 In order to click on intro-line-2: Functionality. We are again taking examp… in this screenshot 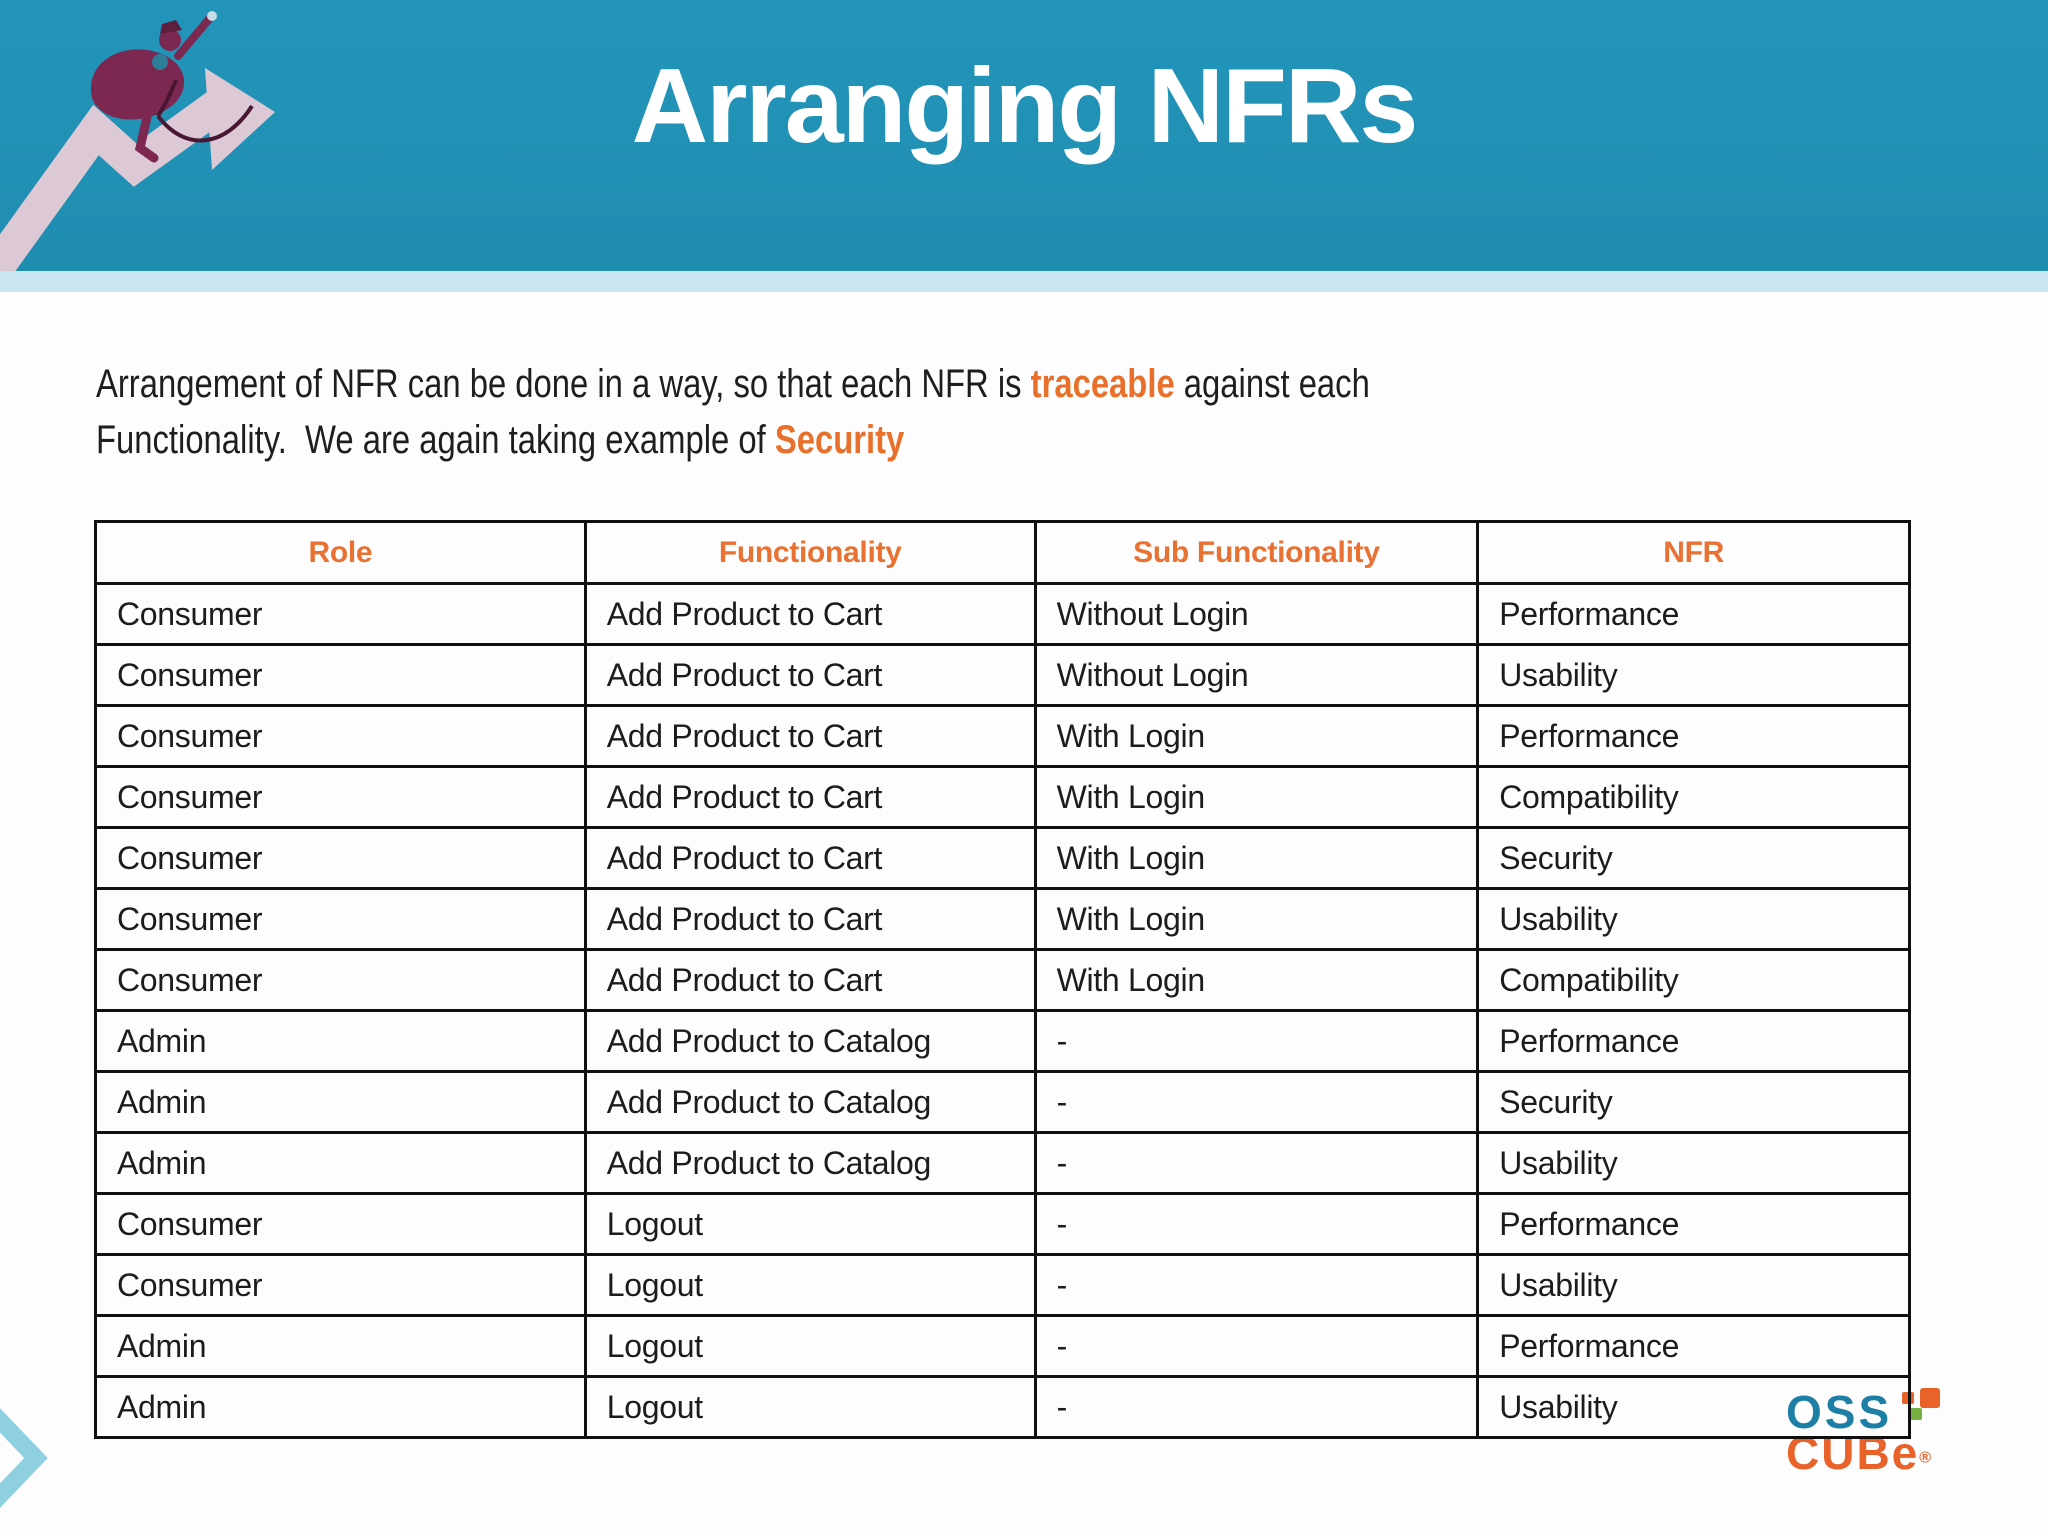, I will do `click(733, 440)`.